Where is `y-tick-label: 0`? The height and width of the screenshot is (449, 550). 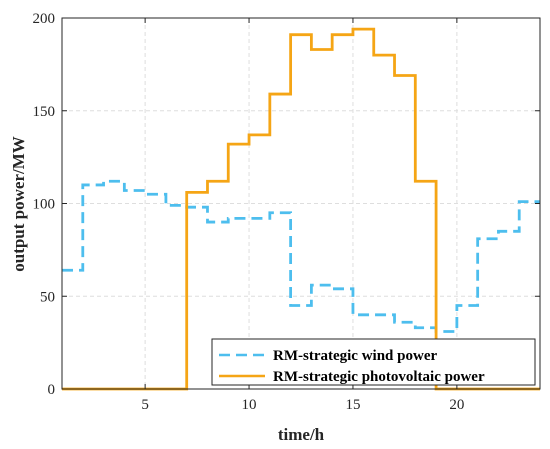
y-tick-label: 0 is located at coordinates (52, 390).